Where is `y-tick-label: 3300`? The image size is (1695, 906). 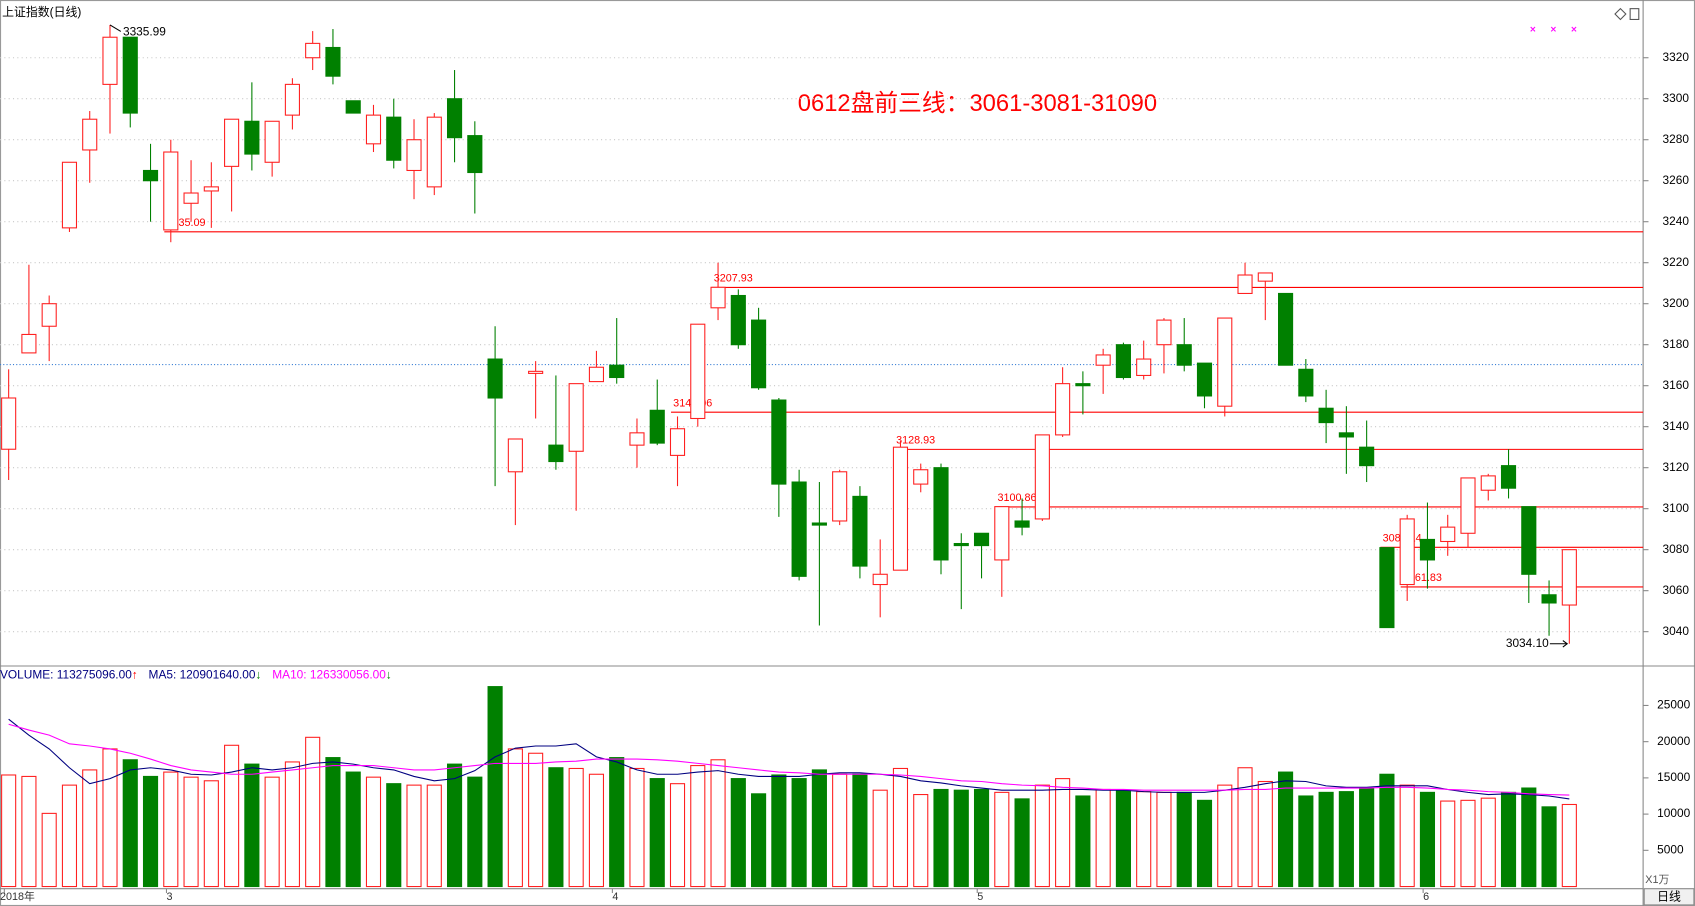 y-tick-label: 3300 is located at coordinates (1676, 98).